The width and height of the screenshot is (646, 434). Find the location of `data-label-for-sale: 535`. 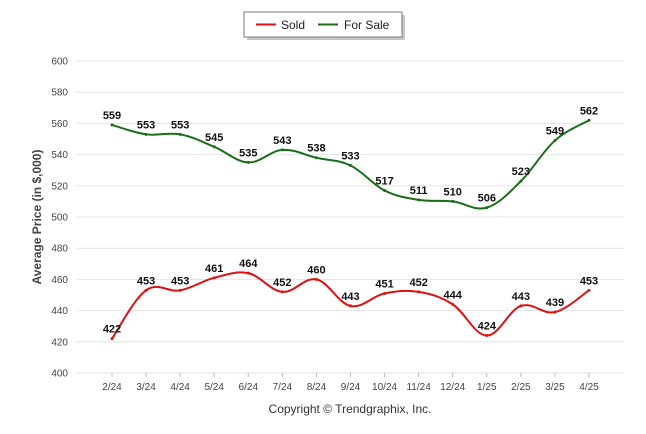

data-label-for-sale: 535 is located at coordinates (248, 153).